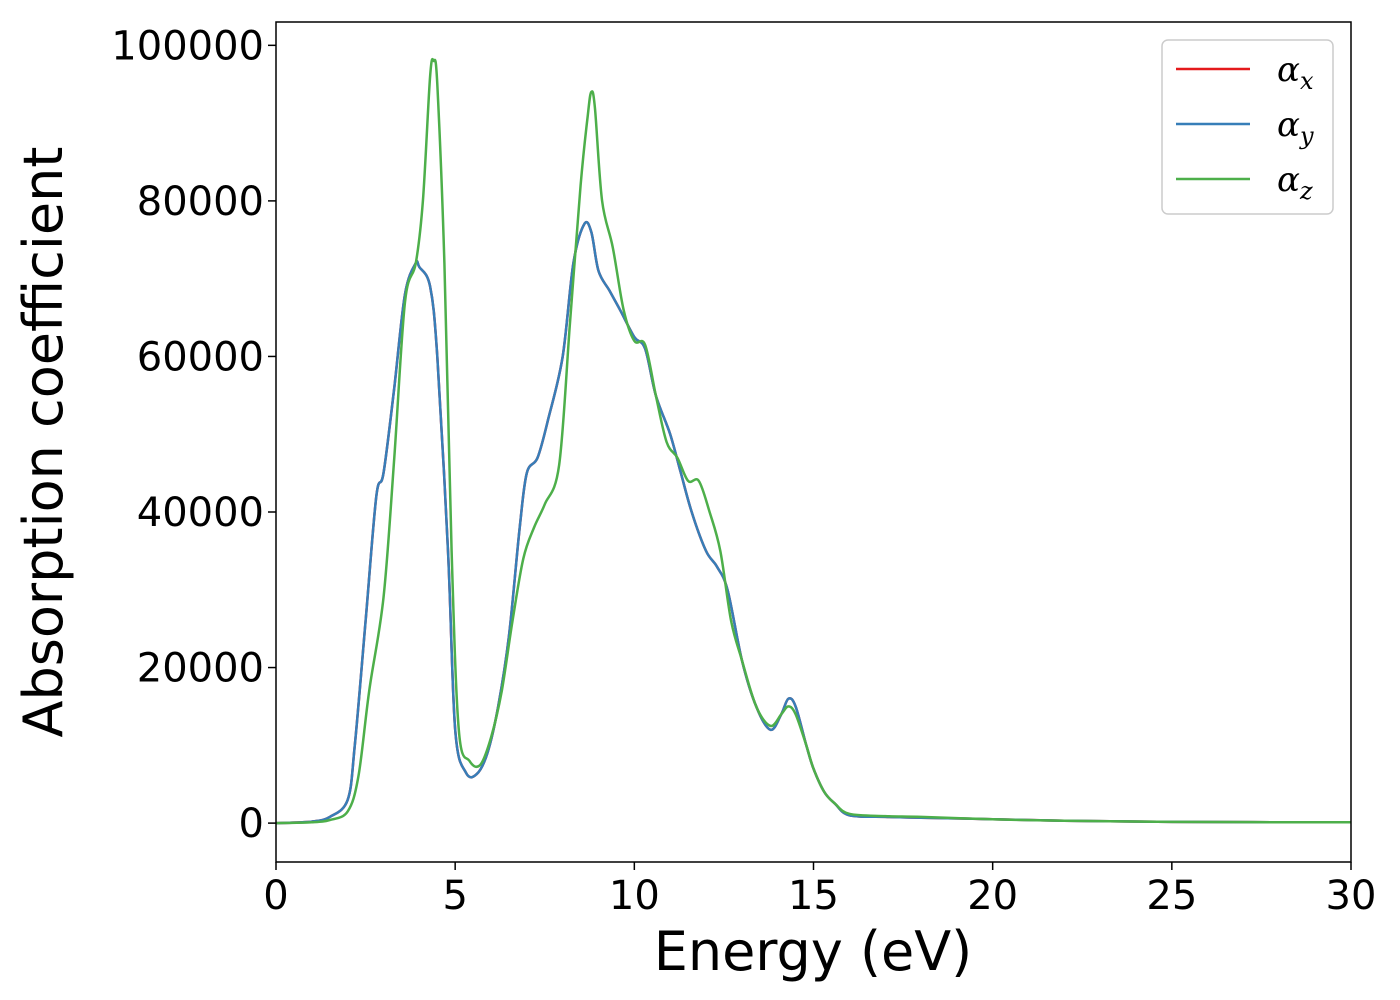 The image size is (1400, 1000). I want to click on legend: αx αy αz, so click(1247, 127).